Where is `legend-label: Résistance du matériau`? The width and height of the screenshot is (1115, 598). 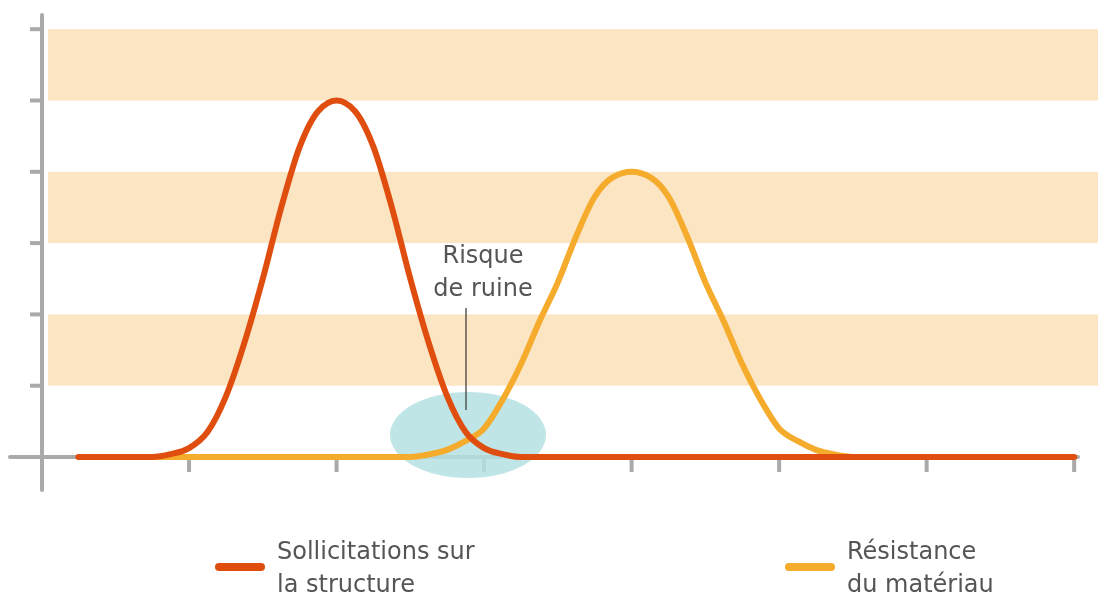 legend-label: Résistance du matériau is located at coordinates (920, 567).